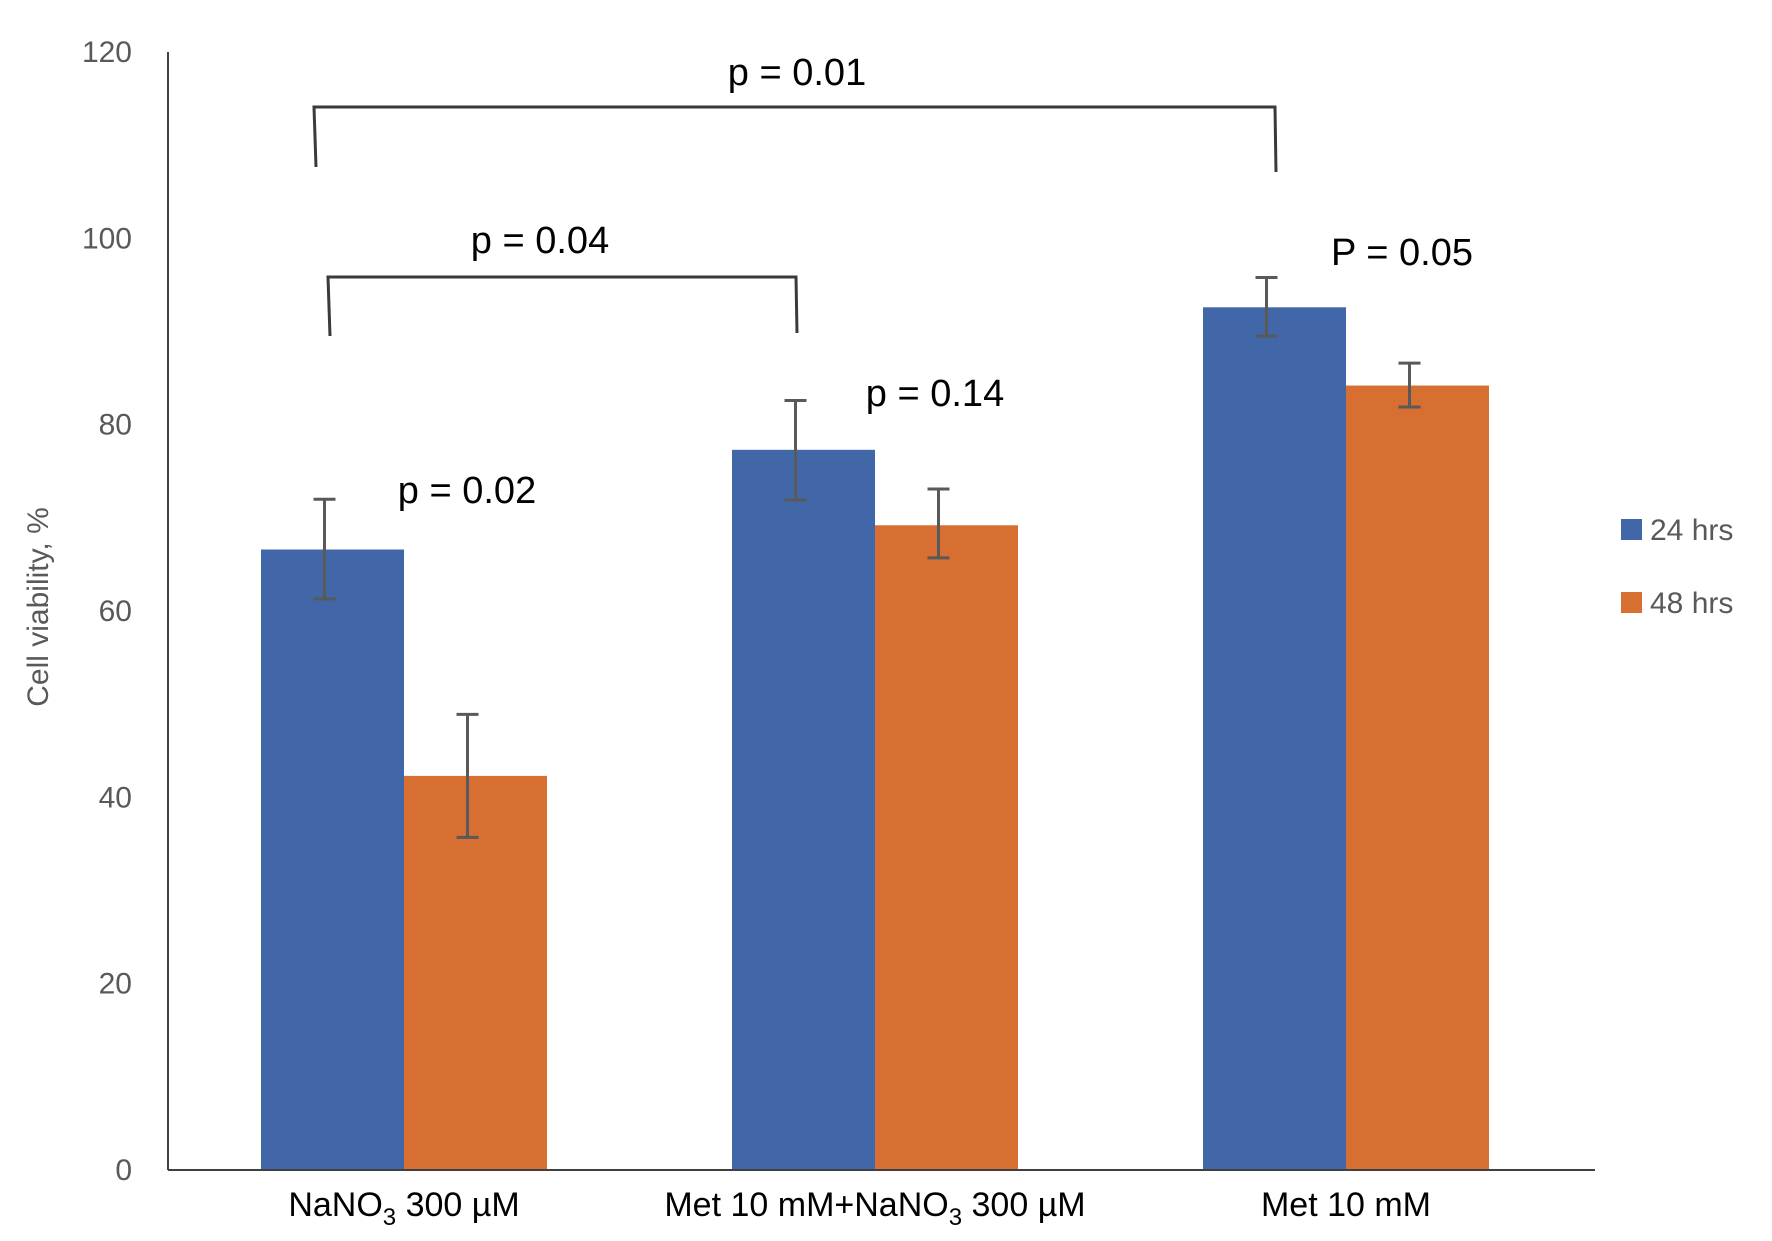 Image resolution: width=1772 pixels, height=1241 pixels. Describe the element at coordinates (107, 52) in the screenshot. I see `y-tick-label: 120` at that location.